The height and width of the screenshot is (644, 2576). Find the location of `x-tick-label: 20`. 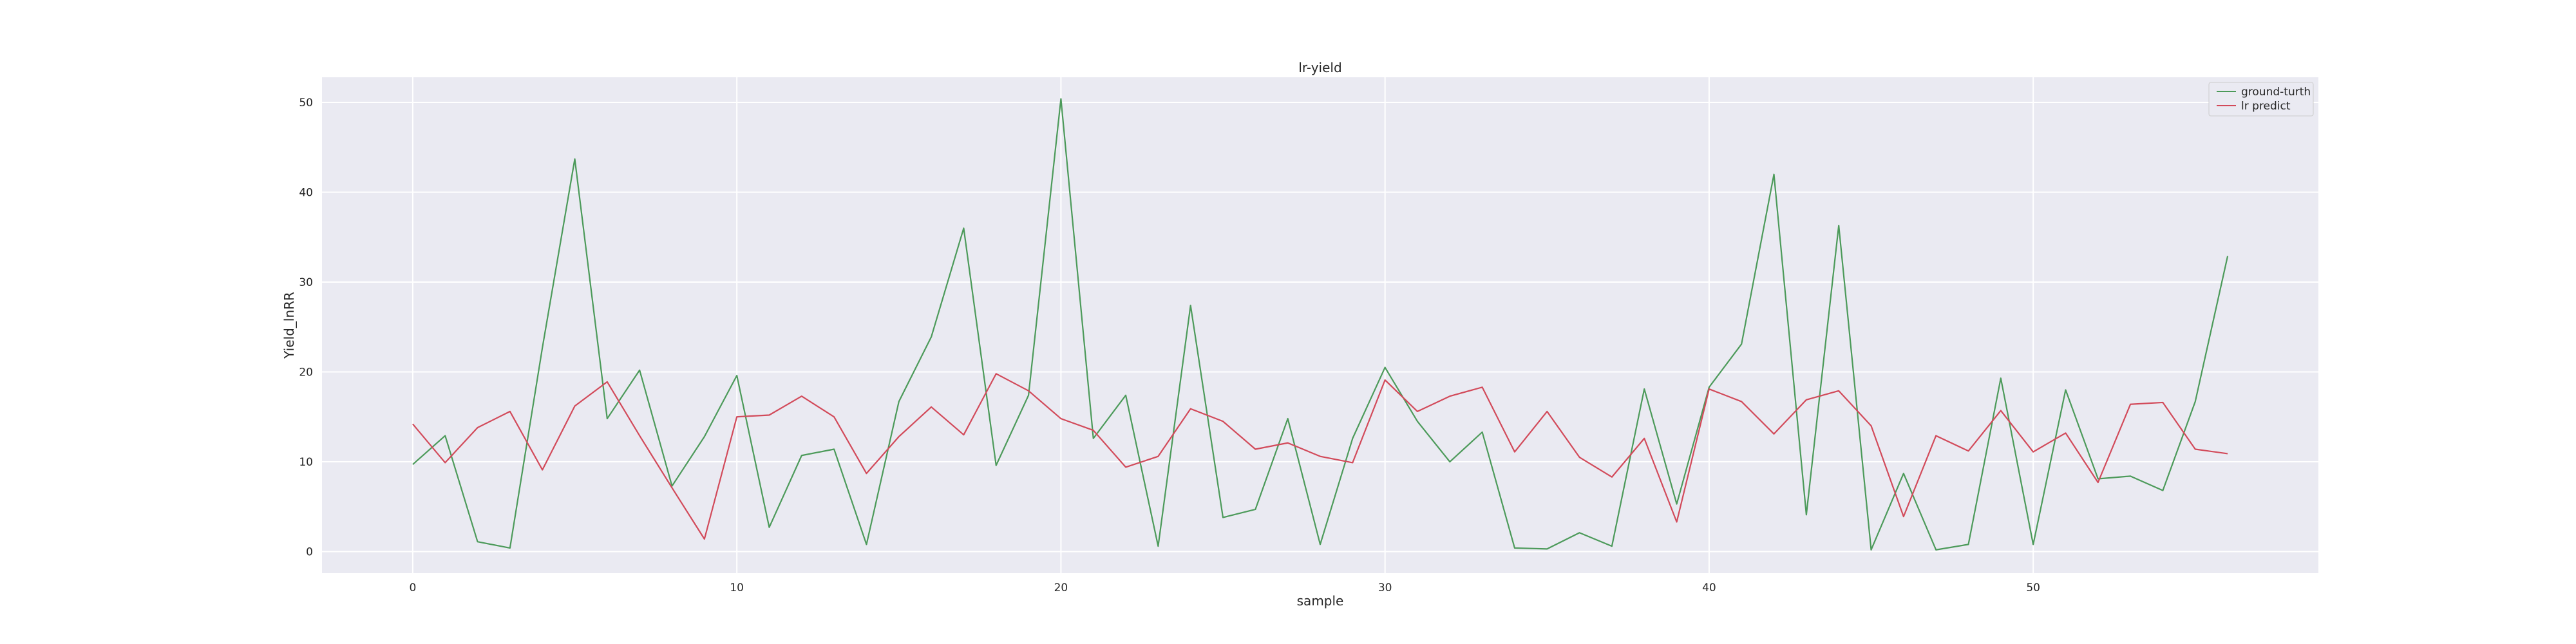

x-tick-label: 20 is located at coordinates (1061, 588).